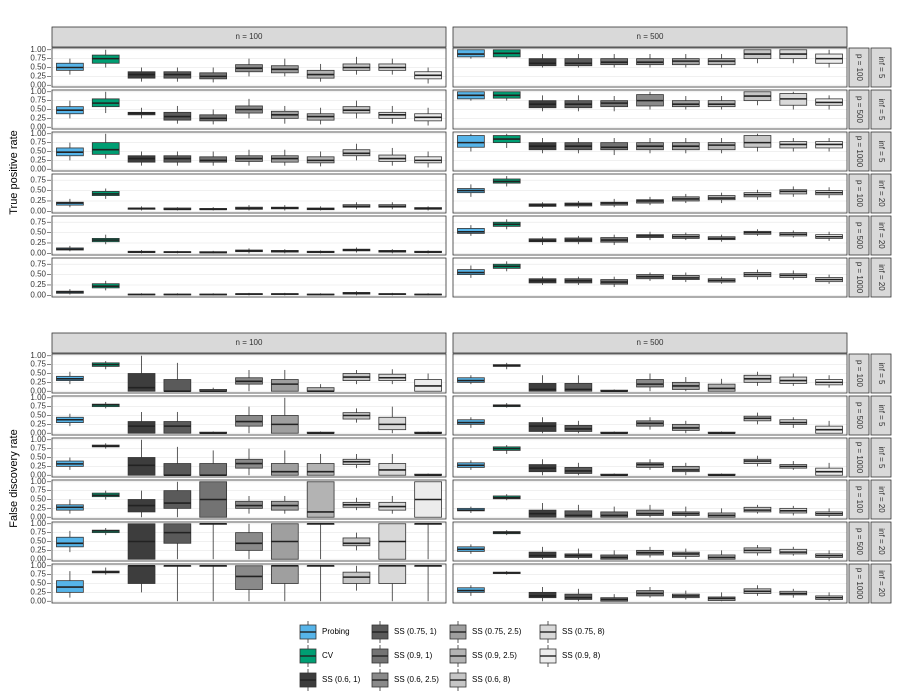 This screenshot has height=700, width=900. What do you see at coordinates (341, 679) in the screenshot?
I see `legend-label: SS (0.6, 1)` at bounding box center [341, 679].